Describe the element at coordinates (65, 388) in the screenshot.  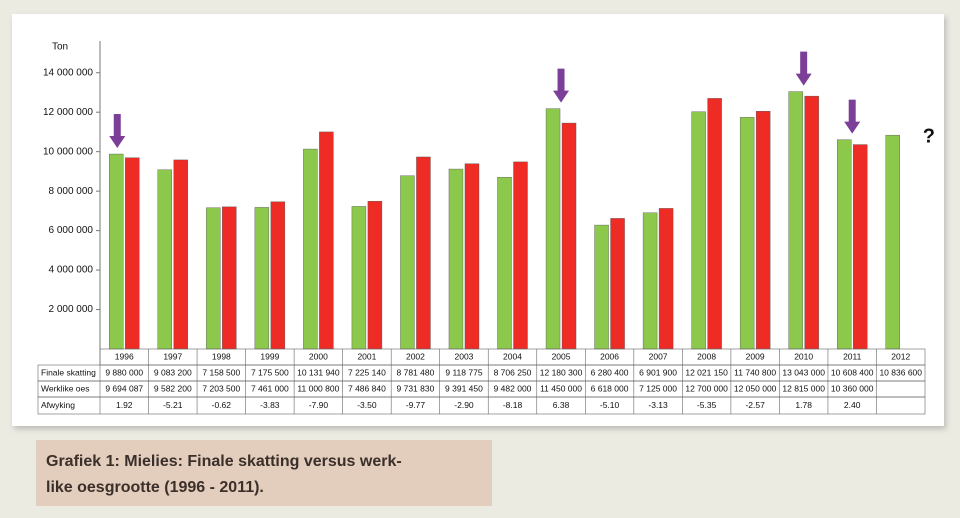
I see `row-label: Werklike oes` at that location.